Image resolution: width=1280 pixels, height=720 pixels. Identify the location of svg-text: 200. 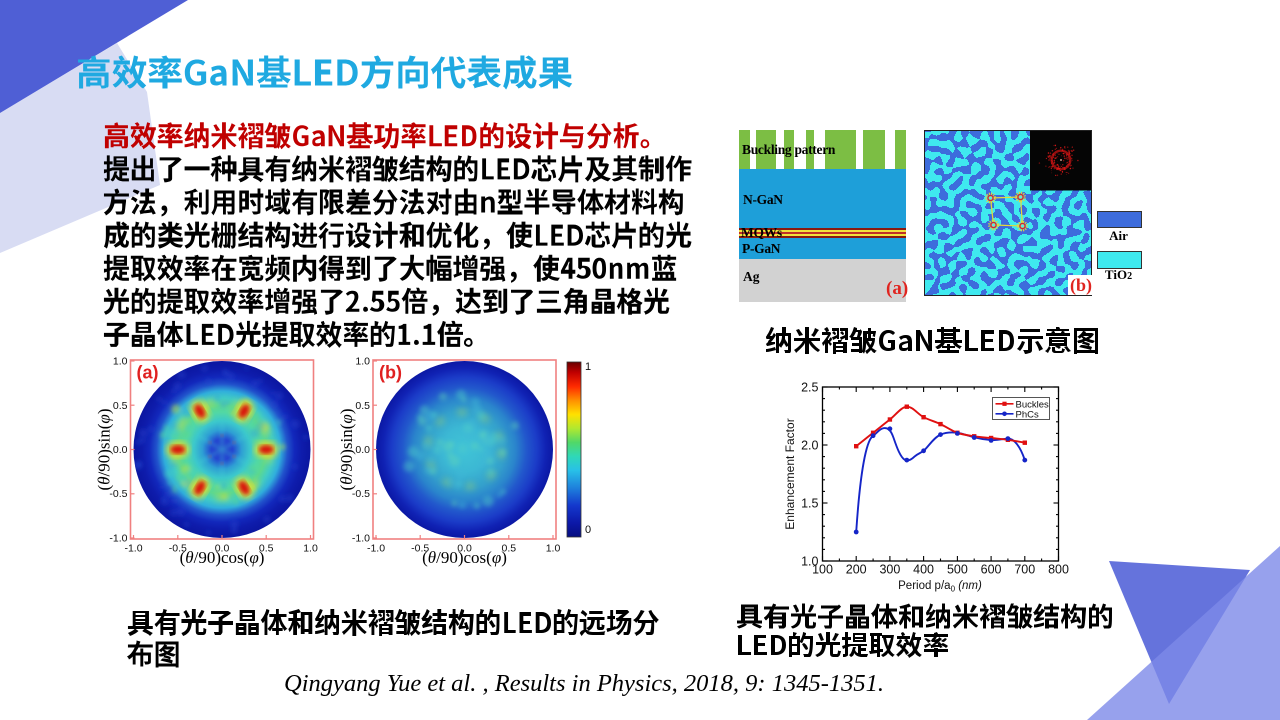
(856, 570).